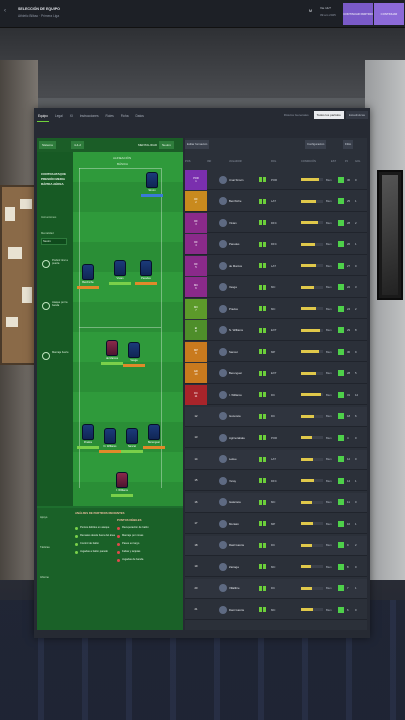 This screenshot has width=405, height=720. What do you see at coordinates (236, 179) in the screenshot?
I see `player-name: Unai Simón` at bounding box center [236, 179].